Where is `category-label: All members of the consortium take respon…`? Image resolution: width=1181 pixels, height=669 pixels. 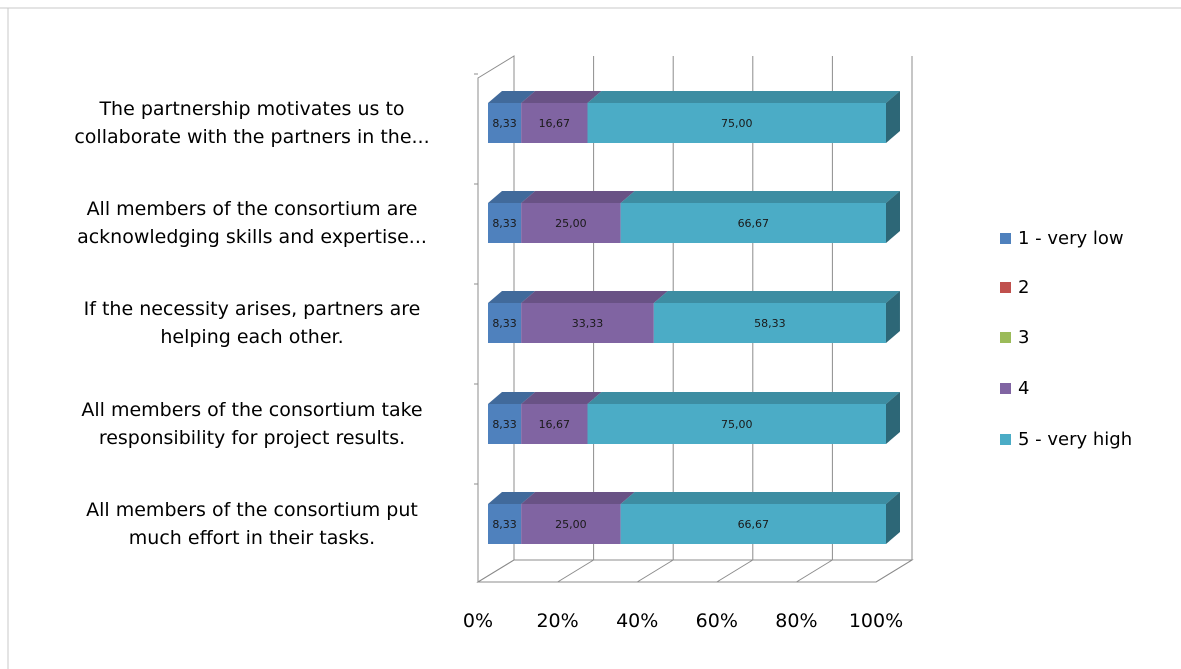
category-label: All members of the consortium take respon… is located at coordinates (251, 424).